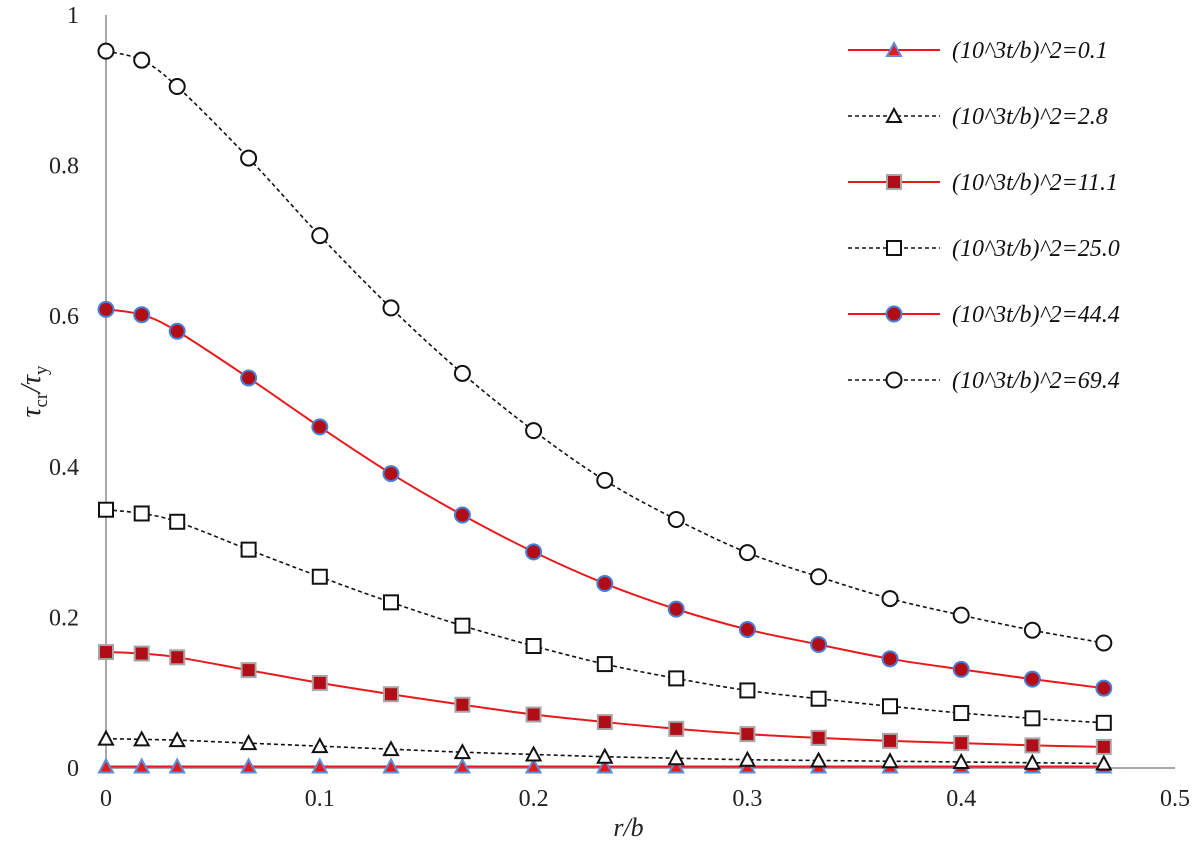 The width and height of the screenshot is (1200, 842). I want to click on legend-entry-5: (10^3t/b)^2=44.4, so click(984, 315).